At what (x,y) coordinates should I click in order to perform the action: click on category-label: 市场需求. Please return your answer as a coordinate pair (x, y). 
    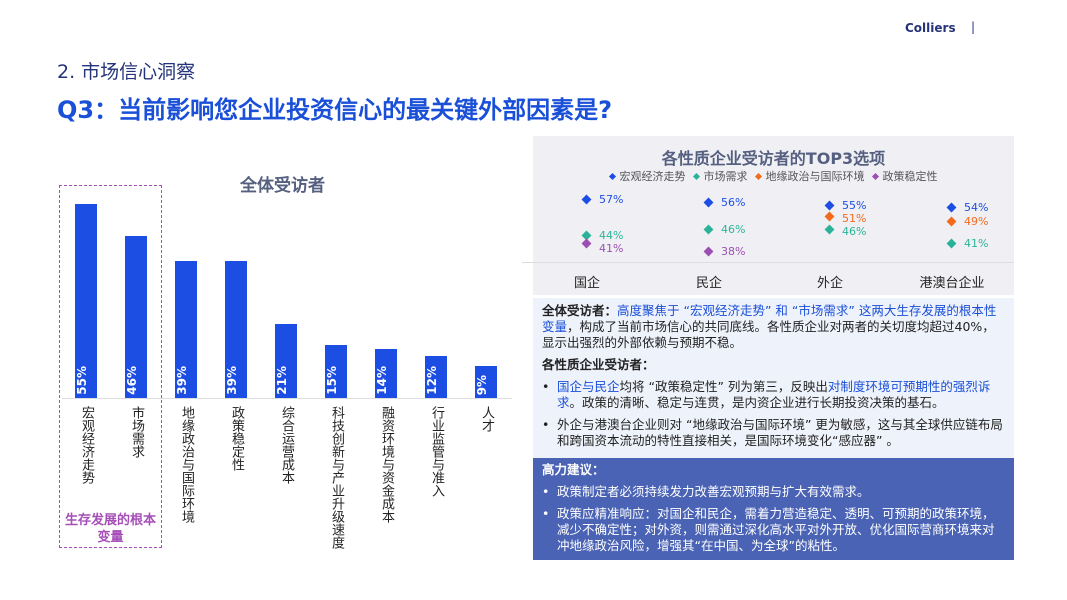
    Looking at the image, I should click on (136, 432).